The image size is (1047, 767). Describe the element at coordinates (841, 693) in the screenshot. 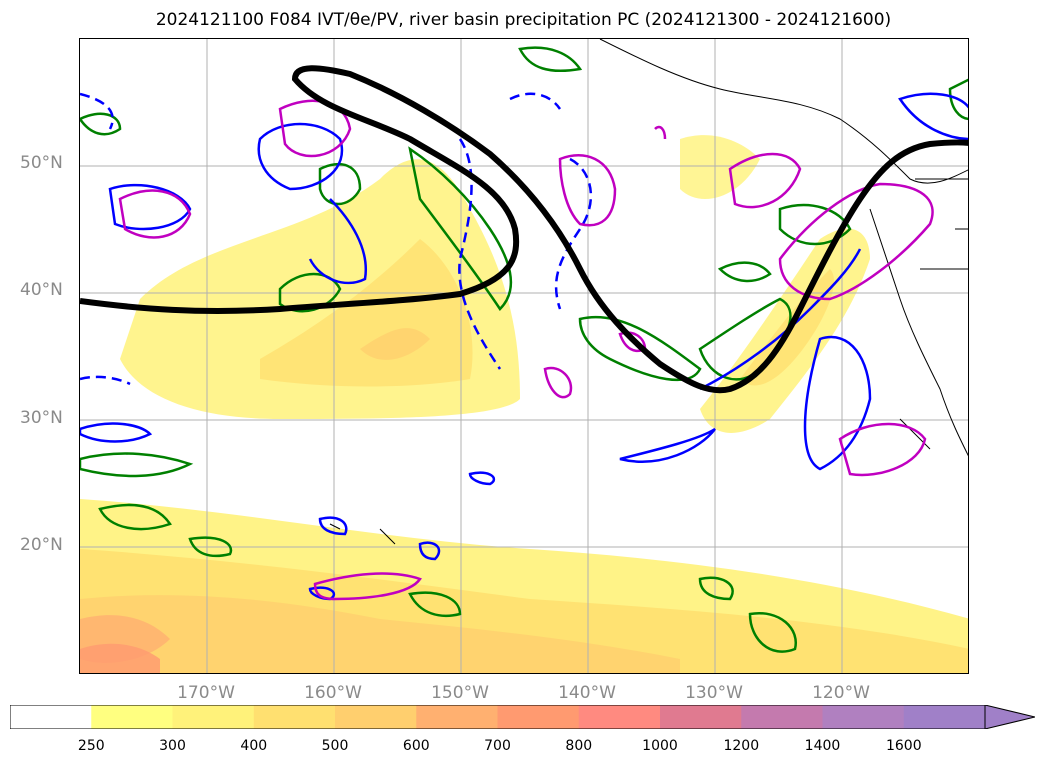

I see `lon-label-120w: 120°W` at that location.